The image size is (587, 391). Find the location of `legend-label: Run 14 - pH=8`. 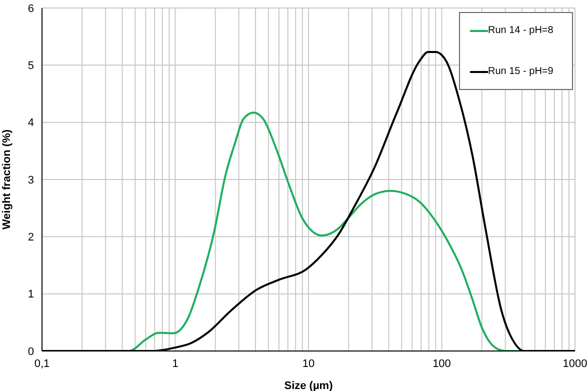

legend-label: Run 14 - pH=8 is located at coordinates (521, 30).